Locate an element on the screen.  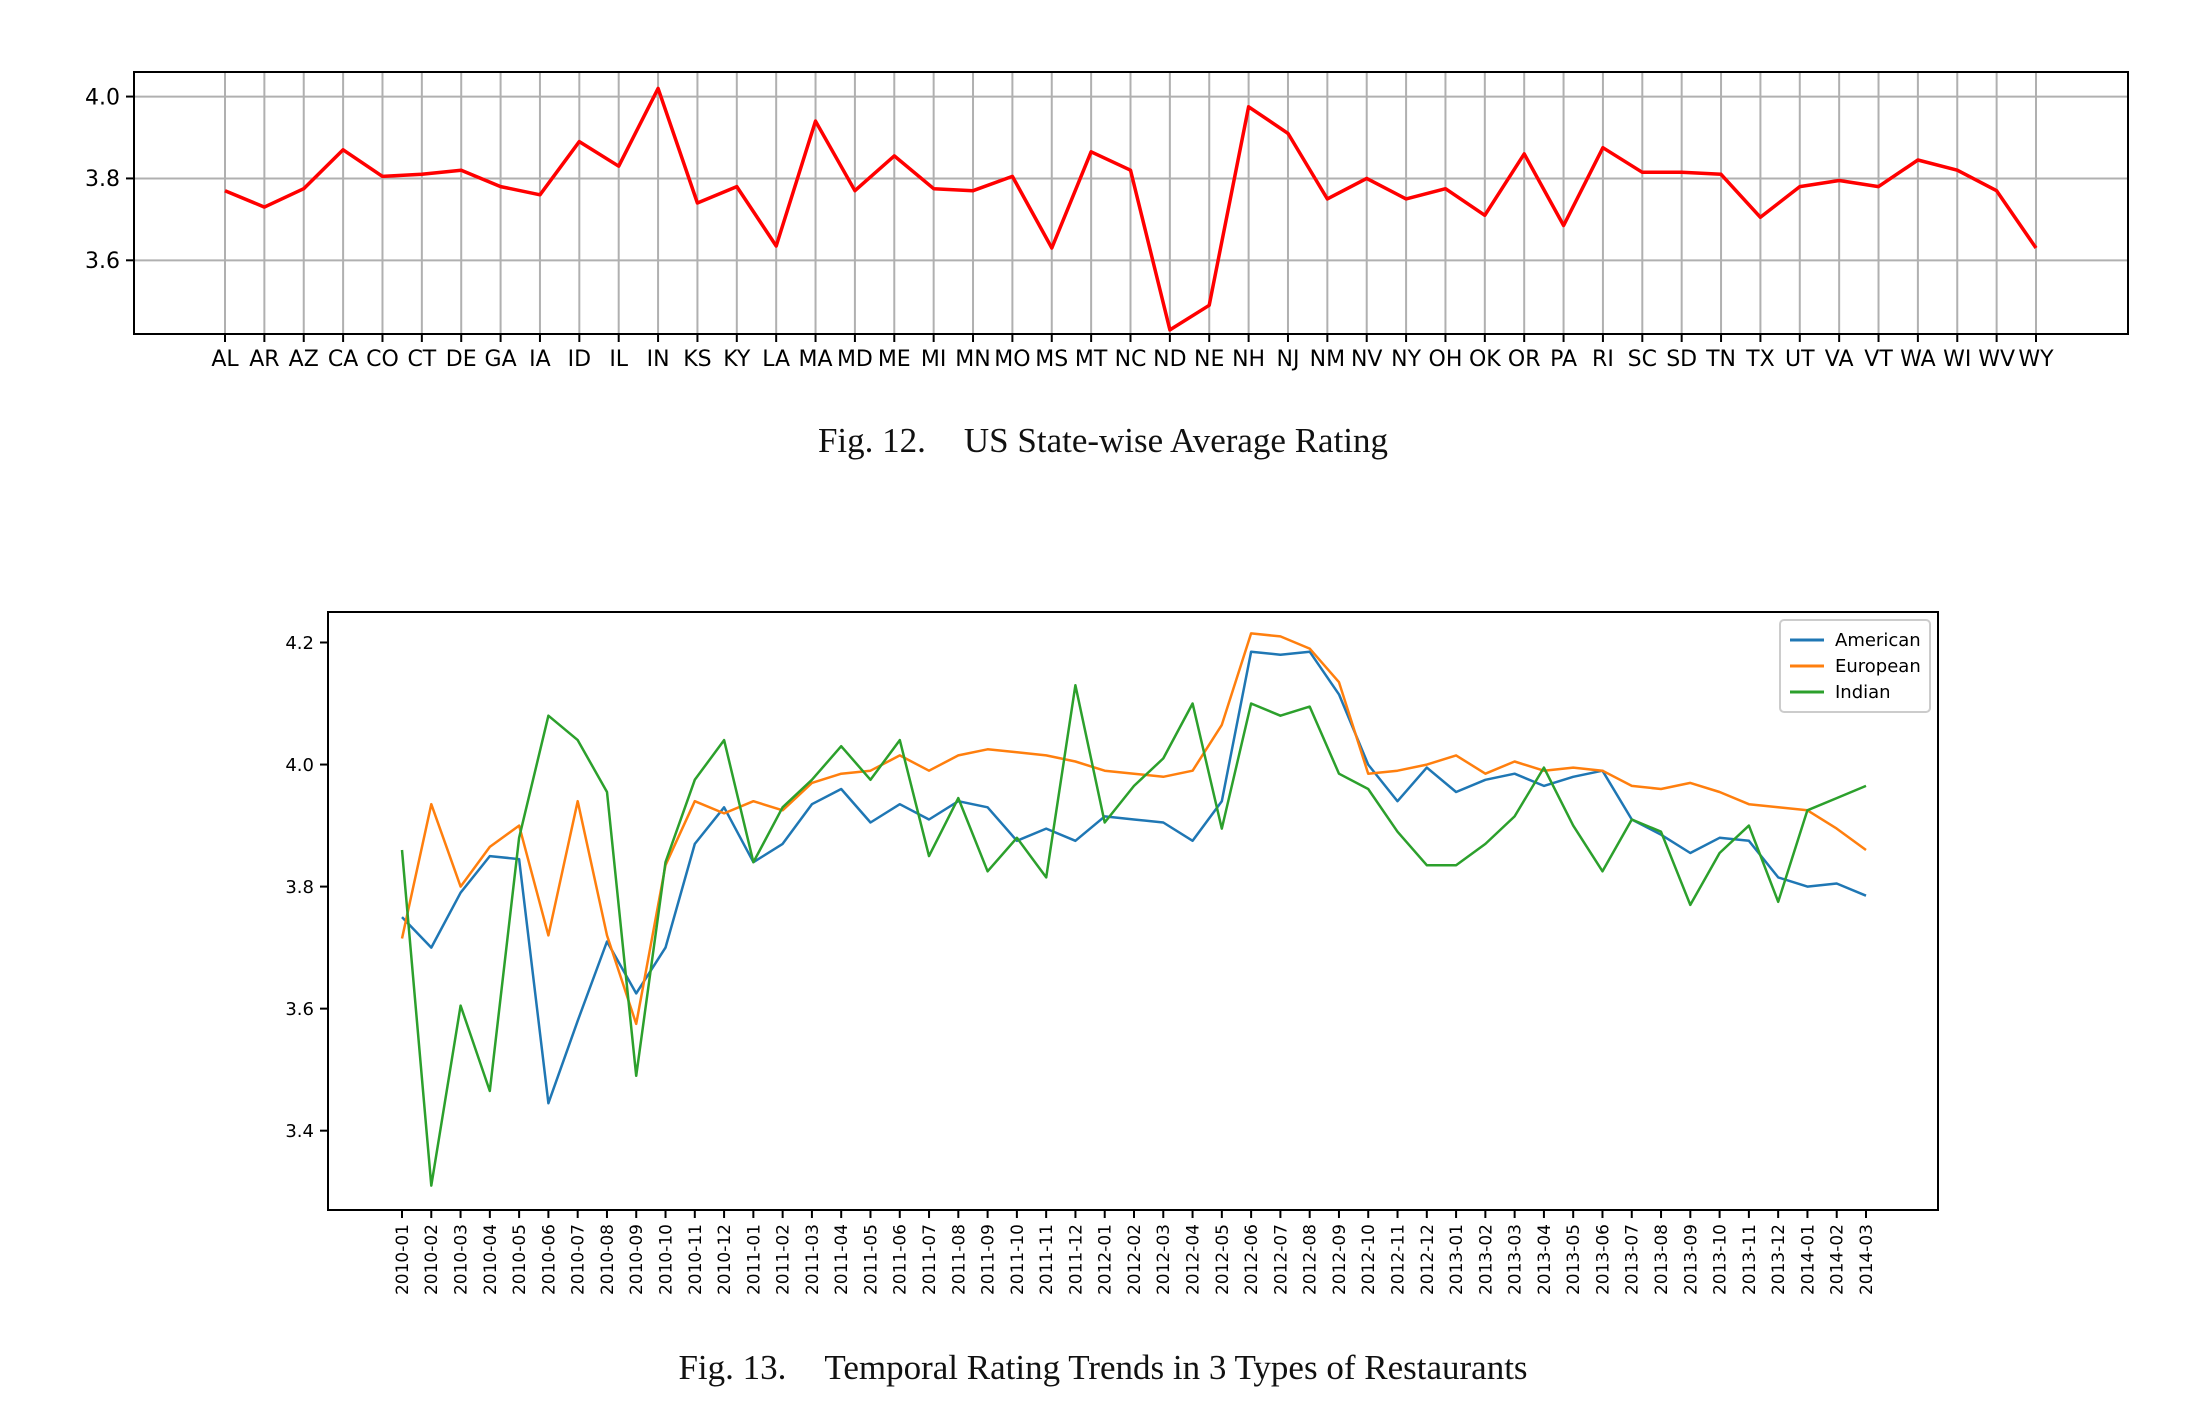
x-tick-label: 2011-09 is located at coordinates (989, 1259).